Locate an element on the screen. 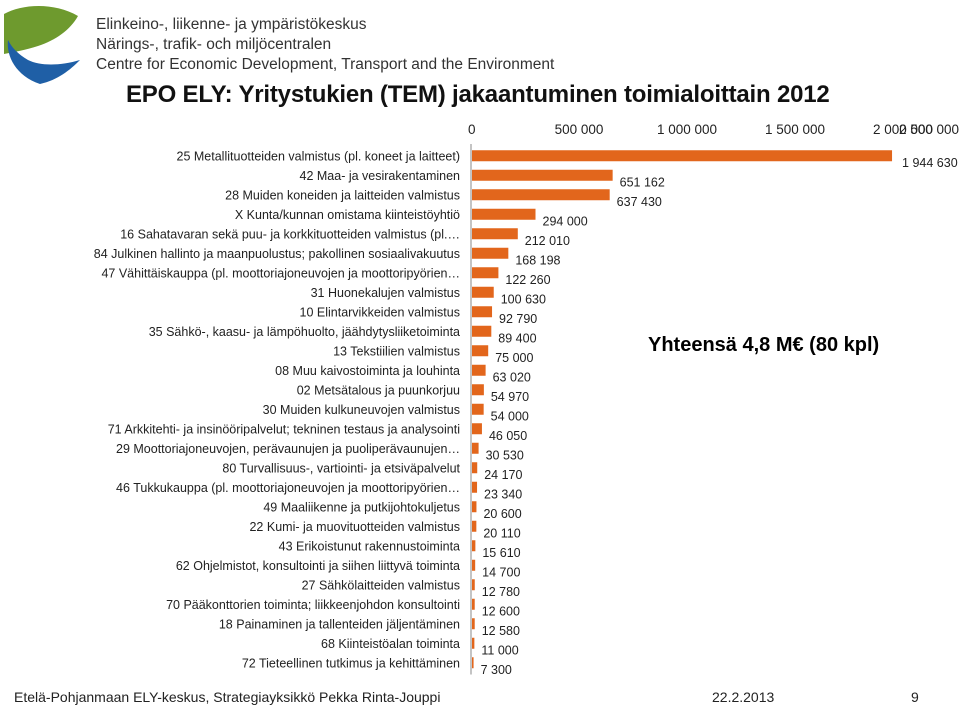 The image size is (960, 706). data-label: 89 400 is located at coordinates (517, 338).